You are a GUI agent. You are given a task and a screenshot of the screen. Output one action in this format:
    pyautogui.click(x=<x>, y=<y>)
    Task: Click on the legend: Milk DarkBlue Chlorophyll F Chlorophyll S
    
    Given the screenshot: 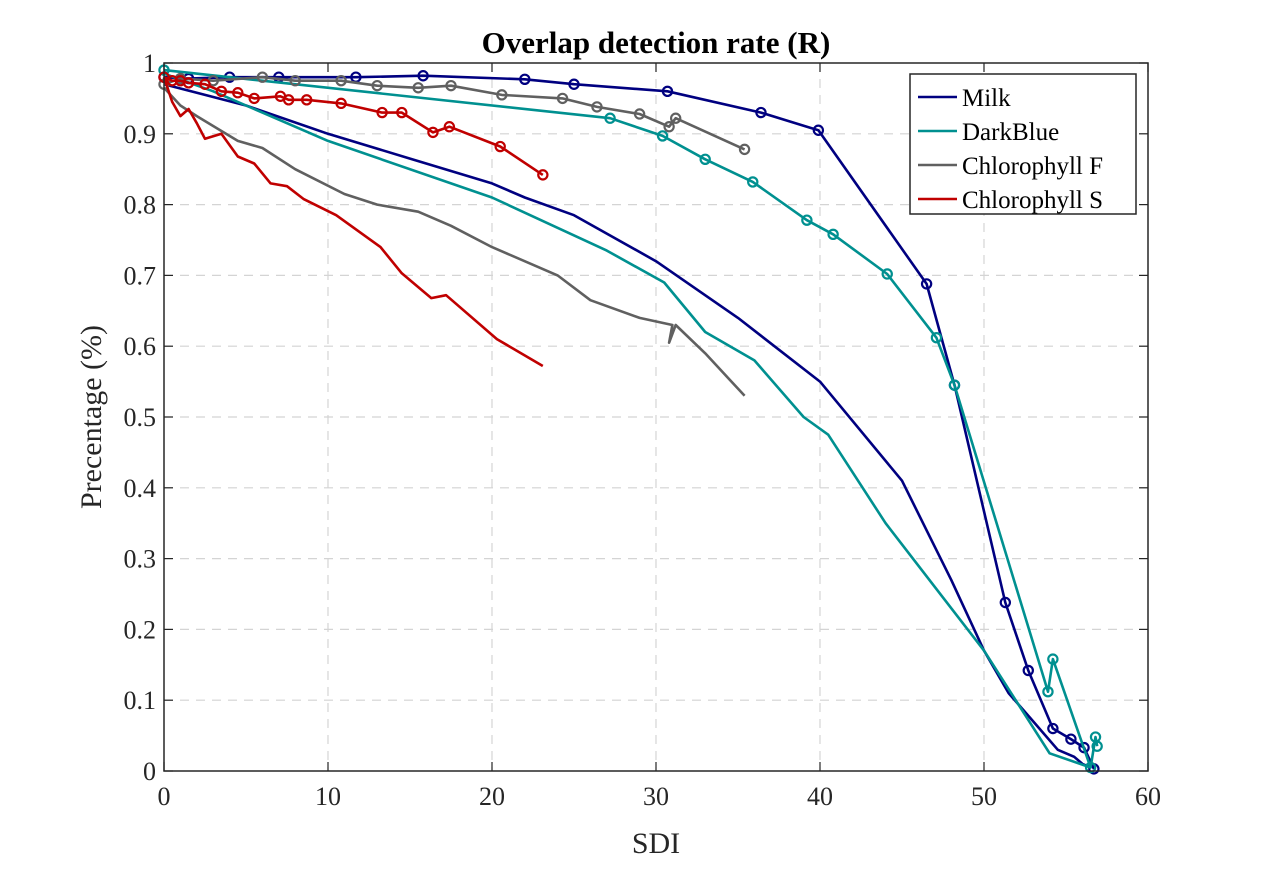 What is the action you would take?
    pyautogui.click(x=1023, y=144)
    